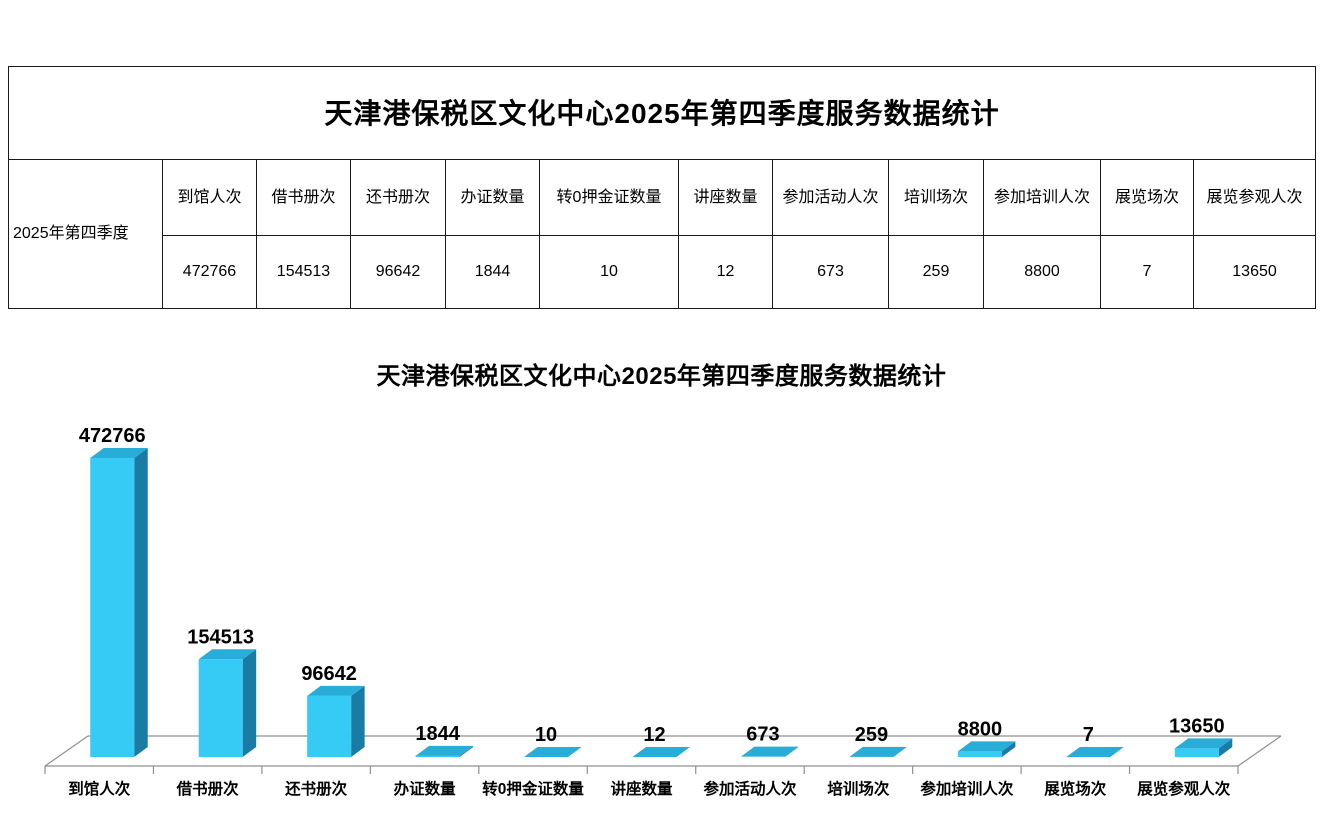 This screenshot has width=1323, height=832. I want to click on col-header: 参加活动人次, so click(830, 197).